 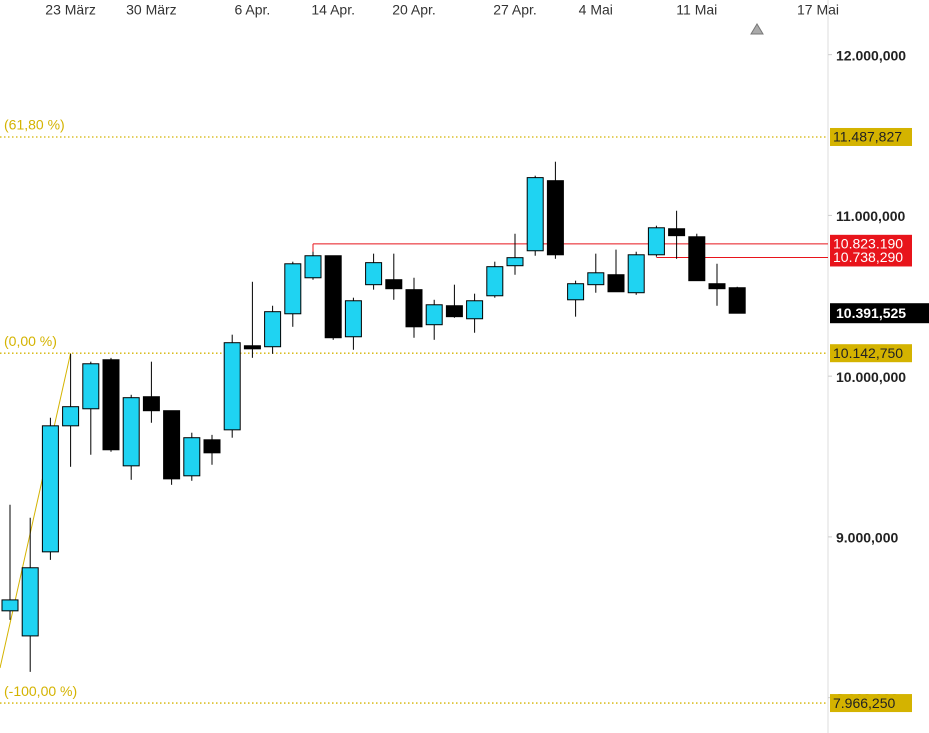 What do you see at coordinates (757, 29) in the screenshot?
I see `marker-icon` at bounding box center [757, 29].